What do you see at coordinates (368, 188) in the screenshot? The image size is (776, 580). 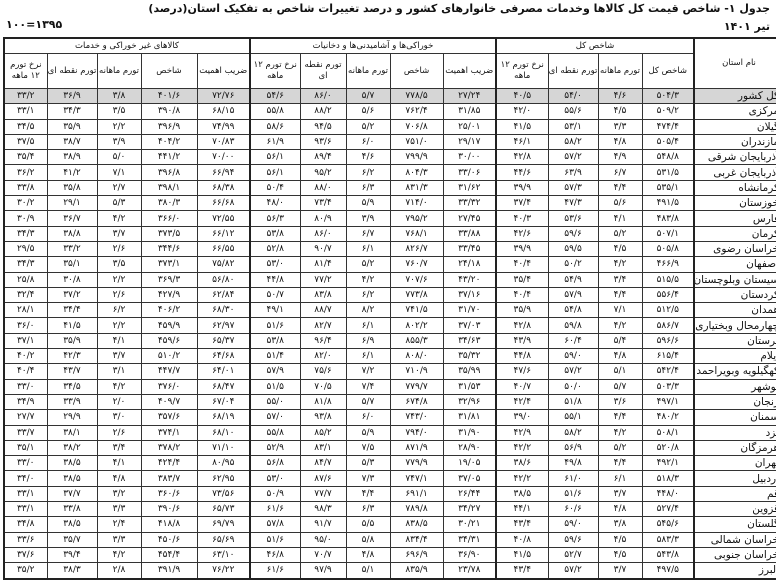 I see `value-cell: ۶/۳` at bounding box center [368, 188].